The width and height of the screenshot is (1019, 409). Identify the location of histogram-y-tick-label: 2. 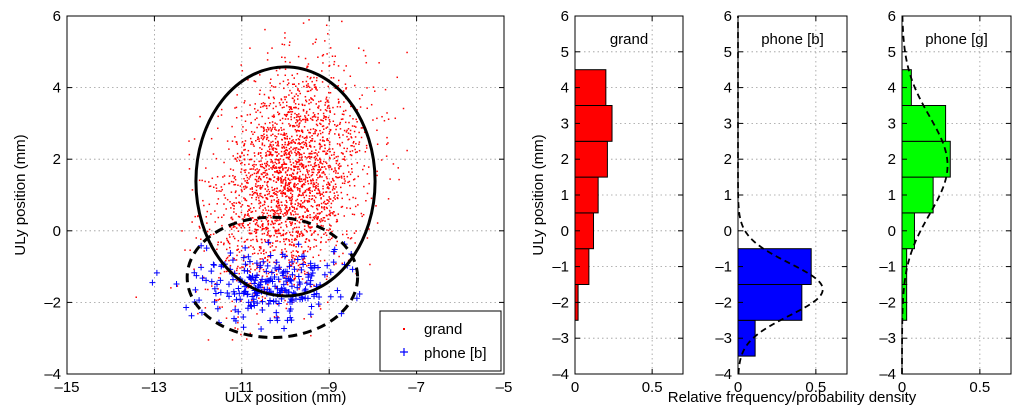
(728, 159).